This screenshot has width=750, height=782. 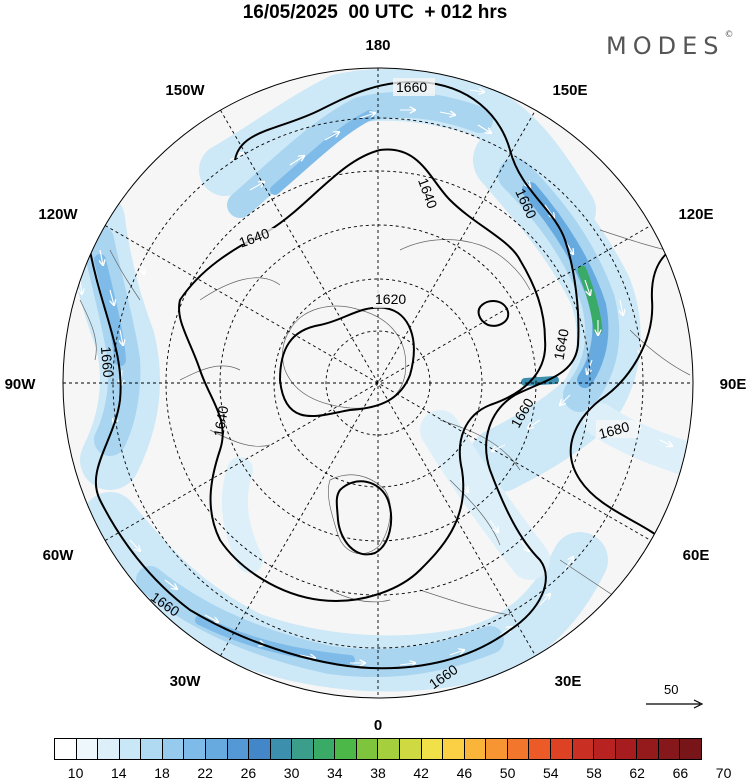 I want to click on colorbar-ticks: 10 14 18 22 26 30 34 38 42 46 50 54 58 62 66 70, so click(x=393, y=773).